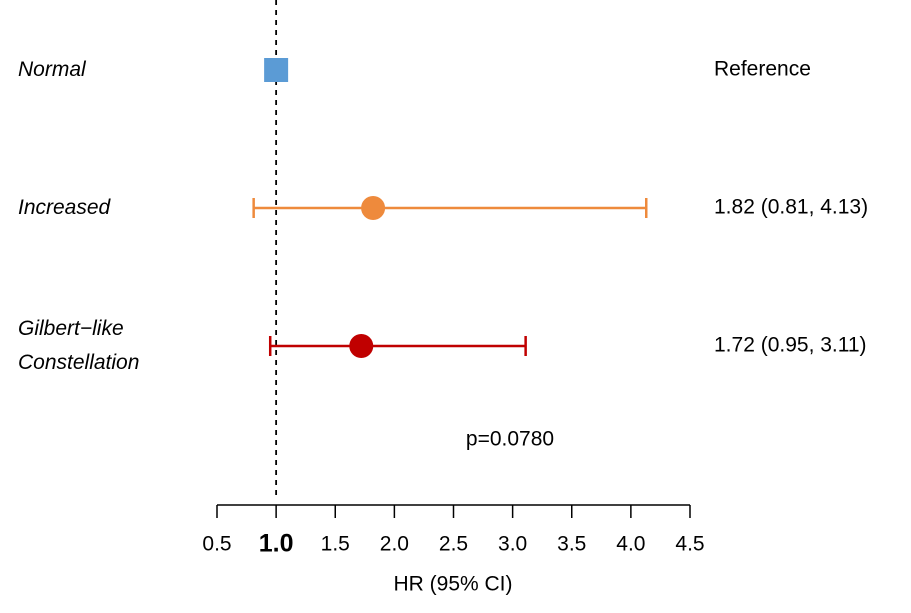 This screenshot has width=911, height=613. What do you see at coordinates (79, 345) in the screenshot?
I see `category-label: Gilbert−like Constellation` at bounding box center [79, 345].